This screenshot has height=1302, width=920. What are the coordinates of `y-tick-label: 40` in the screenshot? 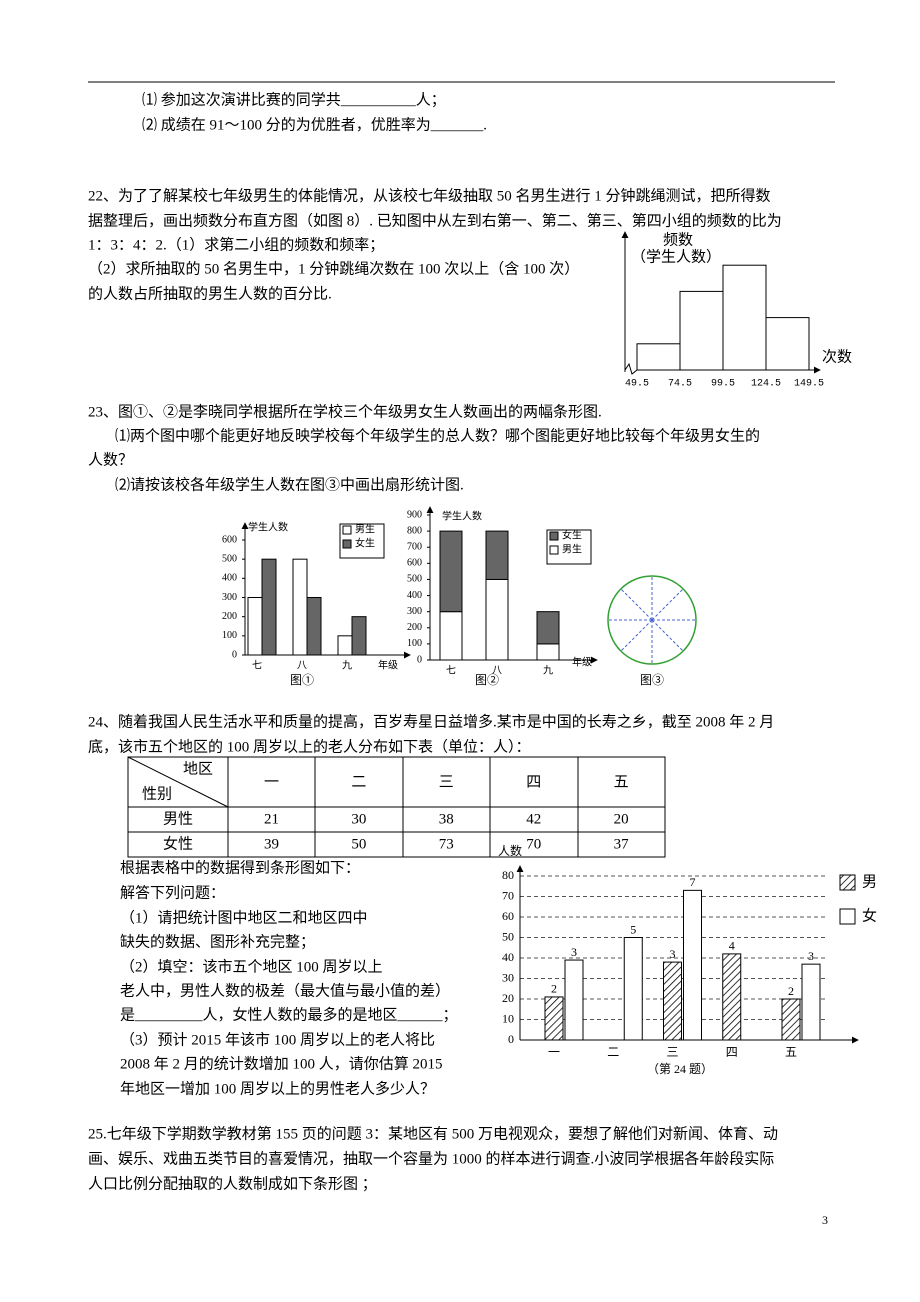 It's located at (508, 957).